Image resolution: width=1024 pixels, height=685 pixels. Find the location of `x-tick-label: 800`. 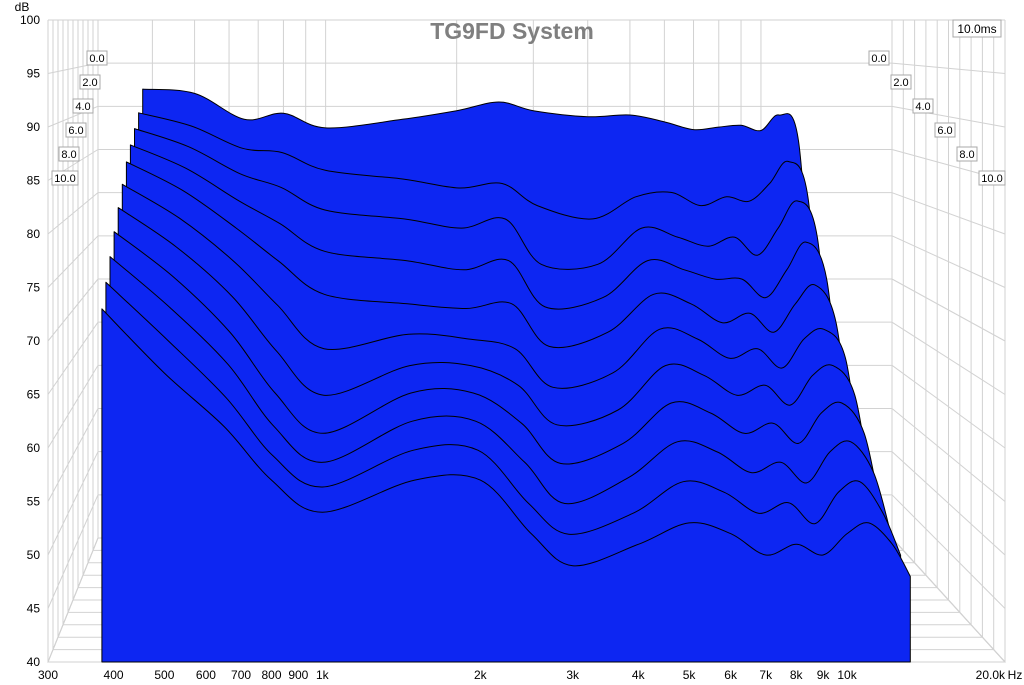

x-tick-label: 800 is located at coordinates (271, 675).